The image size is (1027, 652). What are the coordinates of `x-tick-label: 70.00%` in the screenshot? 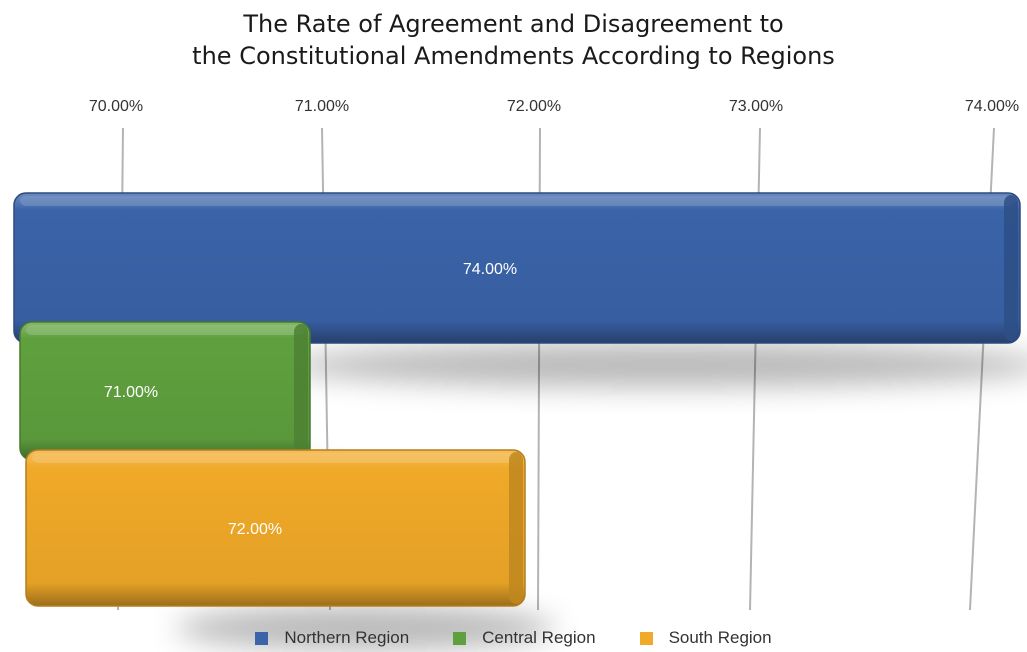 It's located at (116, 106).